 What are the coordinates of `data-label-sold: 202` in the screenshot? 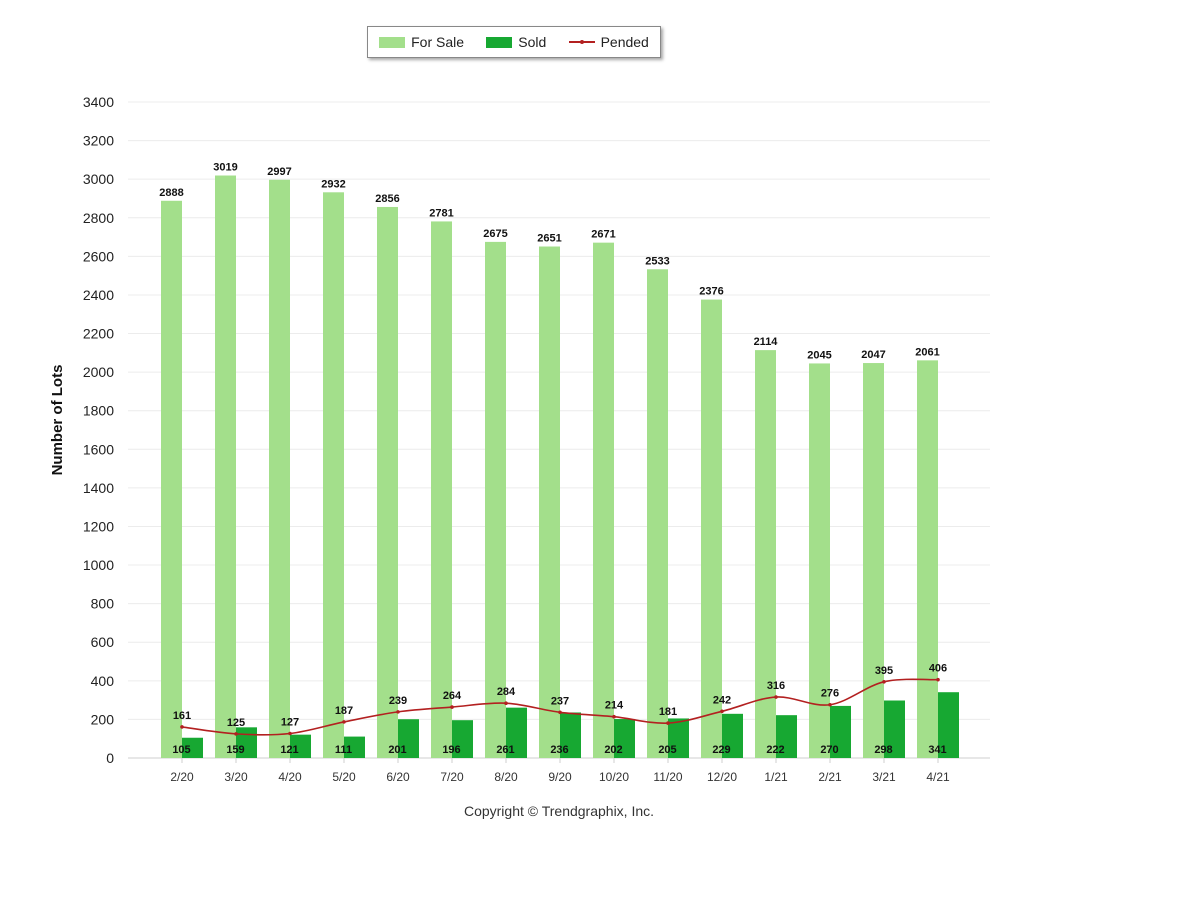 It's located at (613, 750).